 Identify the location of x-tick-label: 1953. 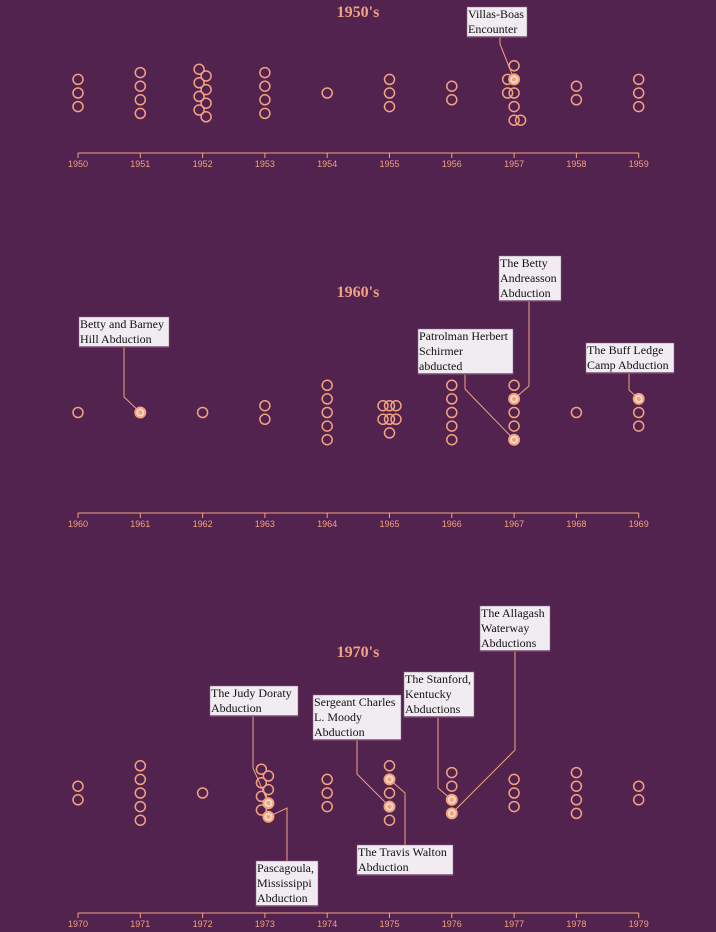
(265, 164).